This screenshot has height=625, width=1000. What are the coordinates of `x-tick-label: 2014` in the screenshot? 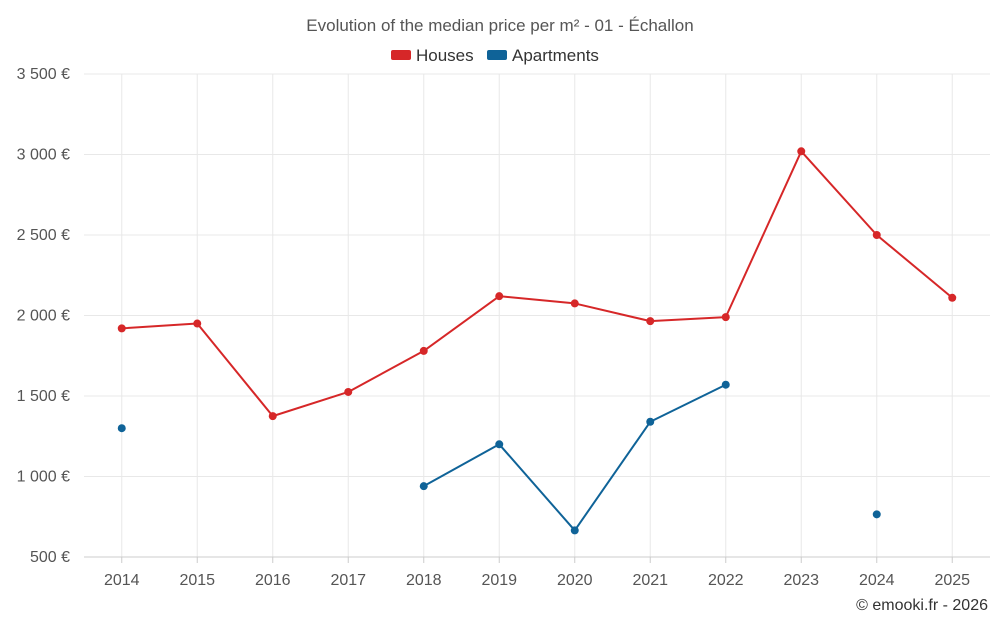 It's located at (122, 580).